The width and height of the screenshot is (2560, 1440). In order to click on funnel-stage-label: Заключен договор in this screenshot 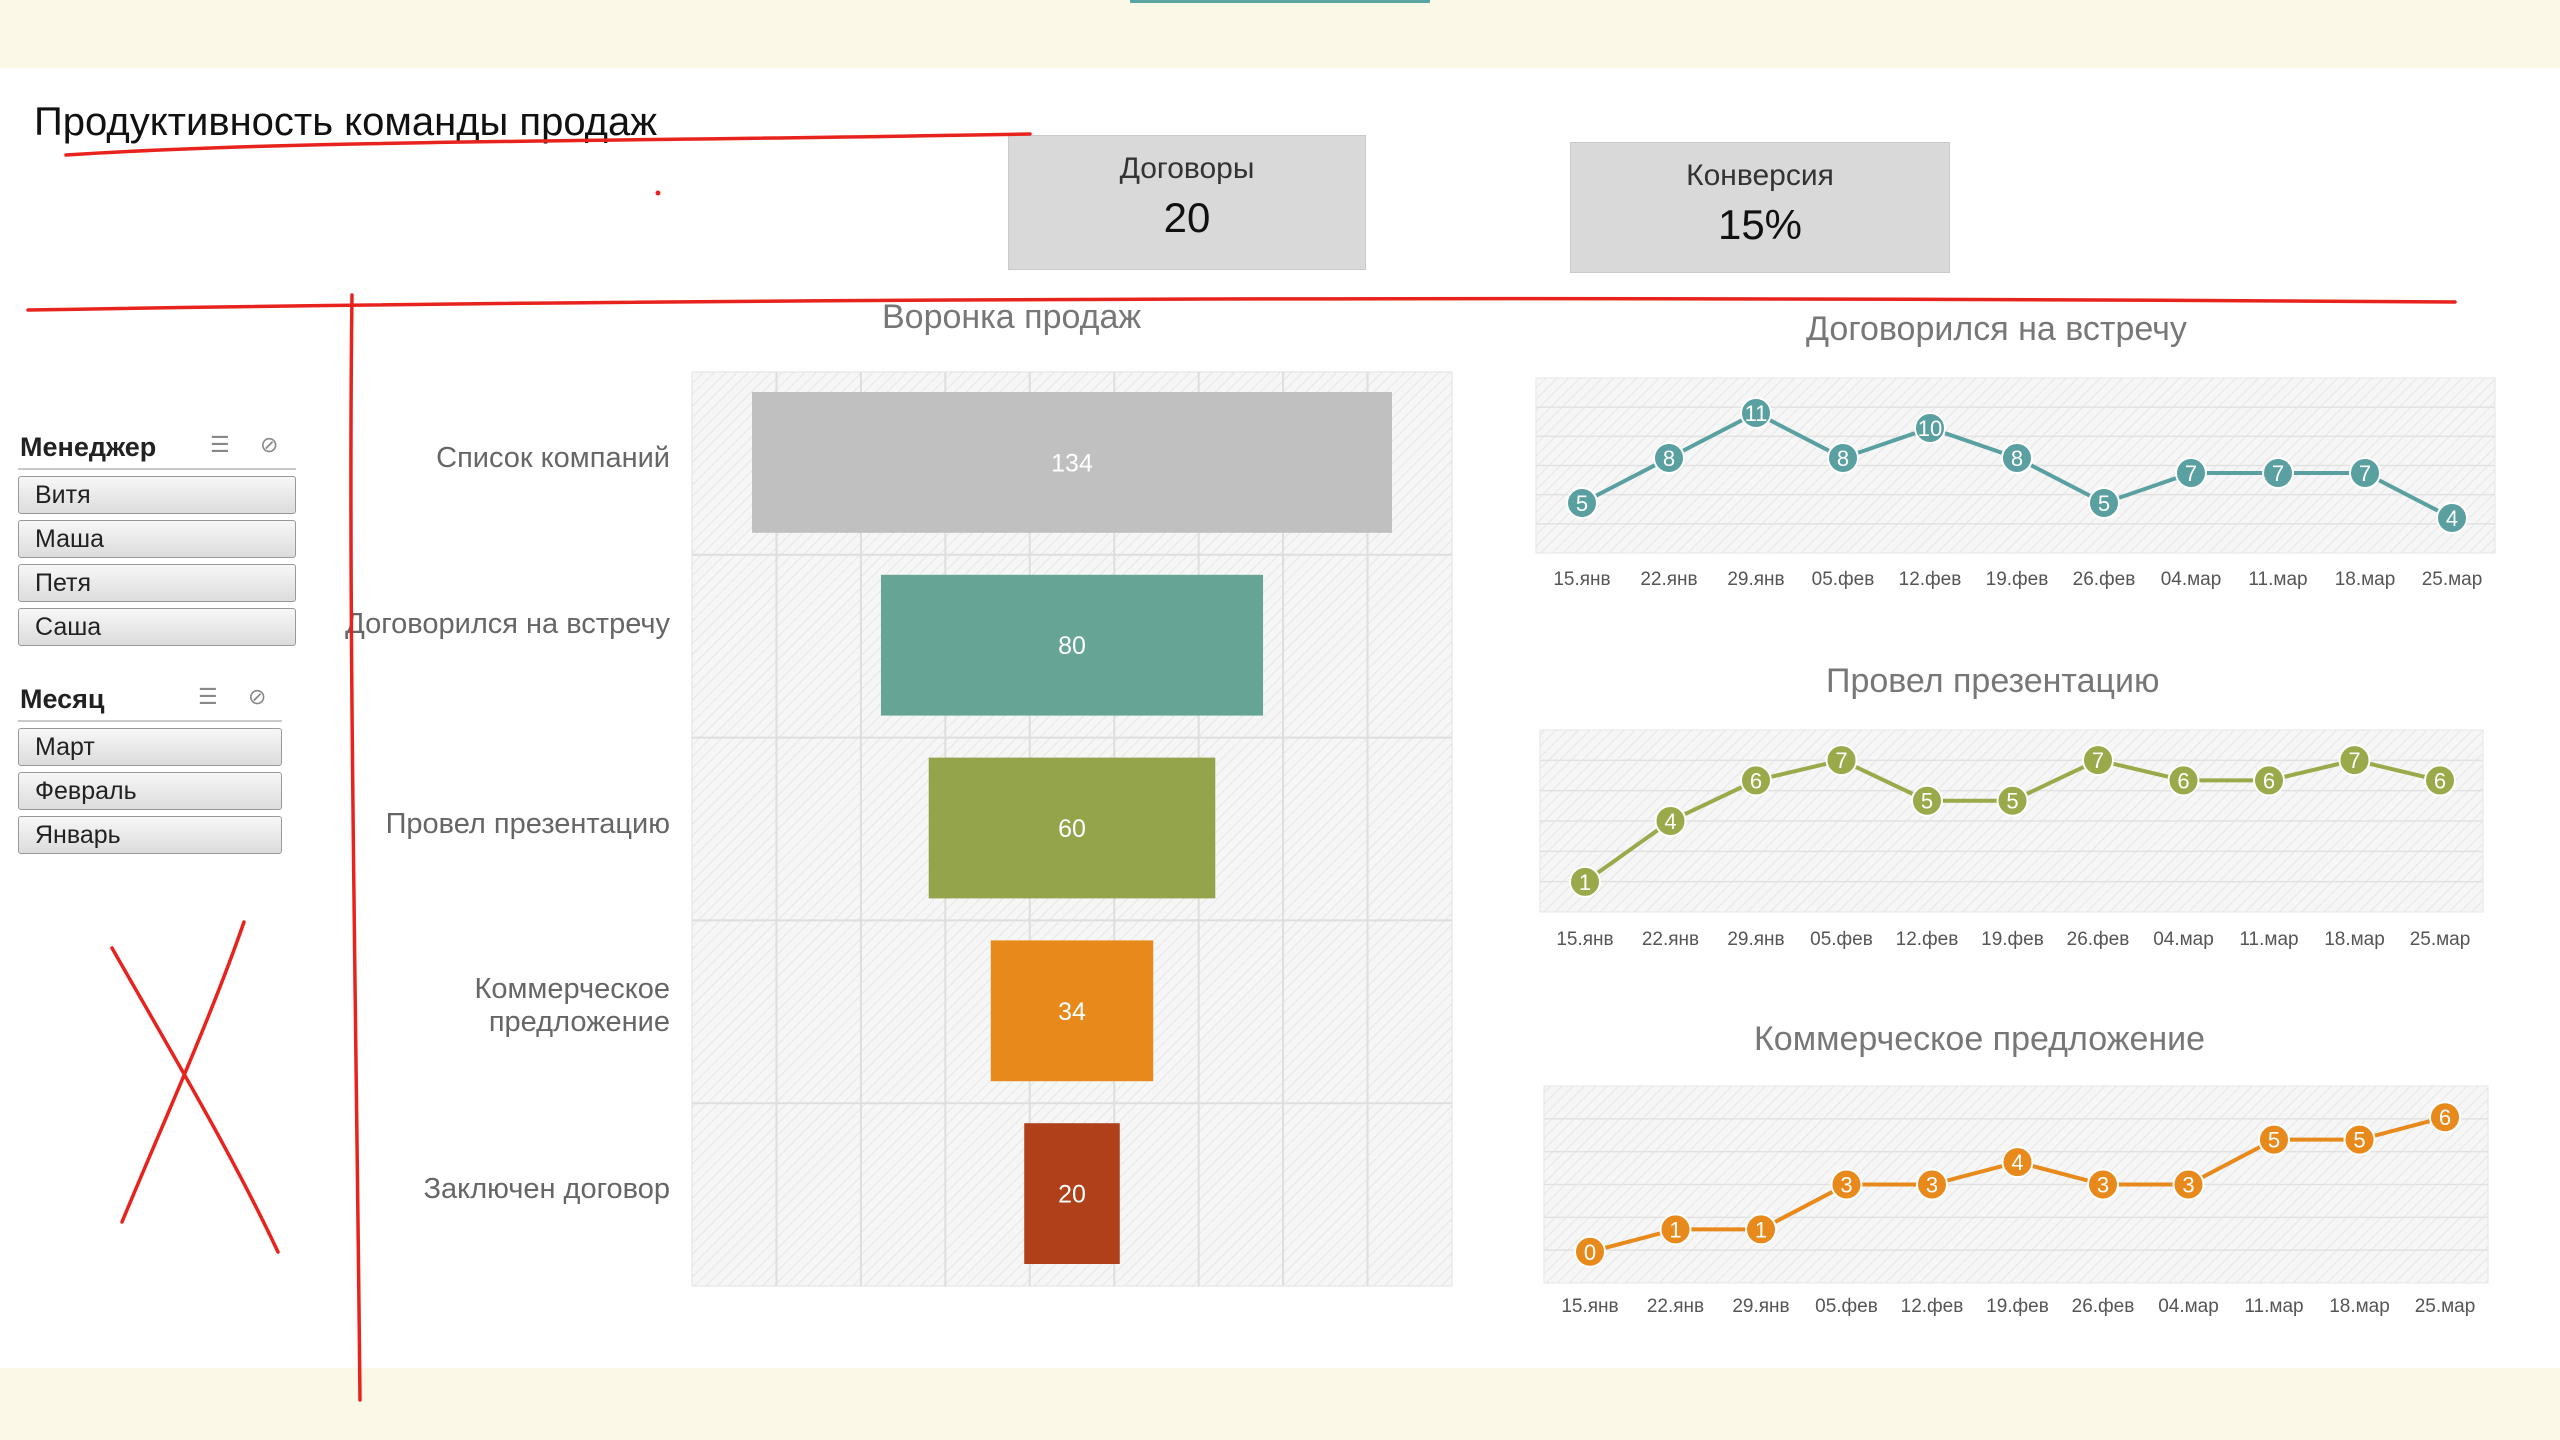, I will do `click(546, 1189)`.